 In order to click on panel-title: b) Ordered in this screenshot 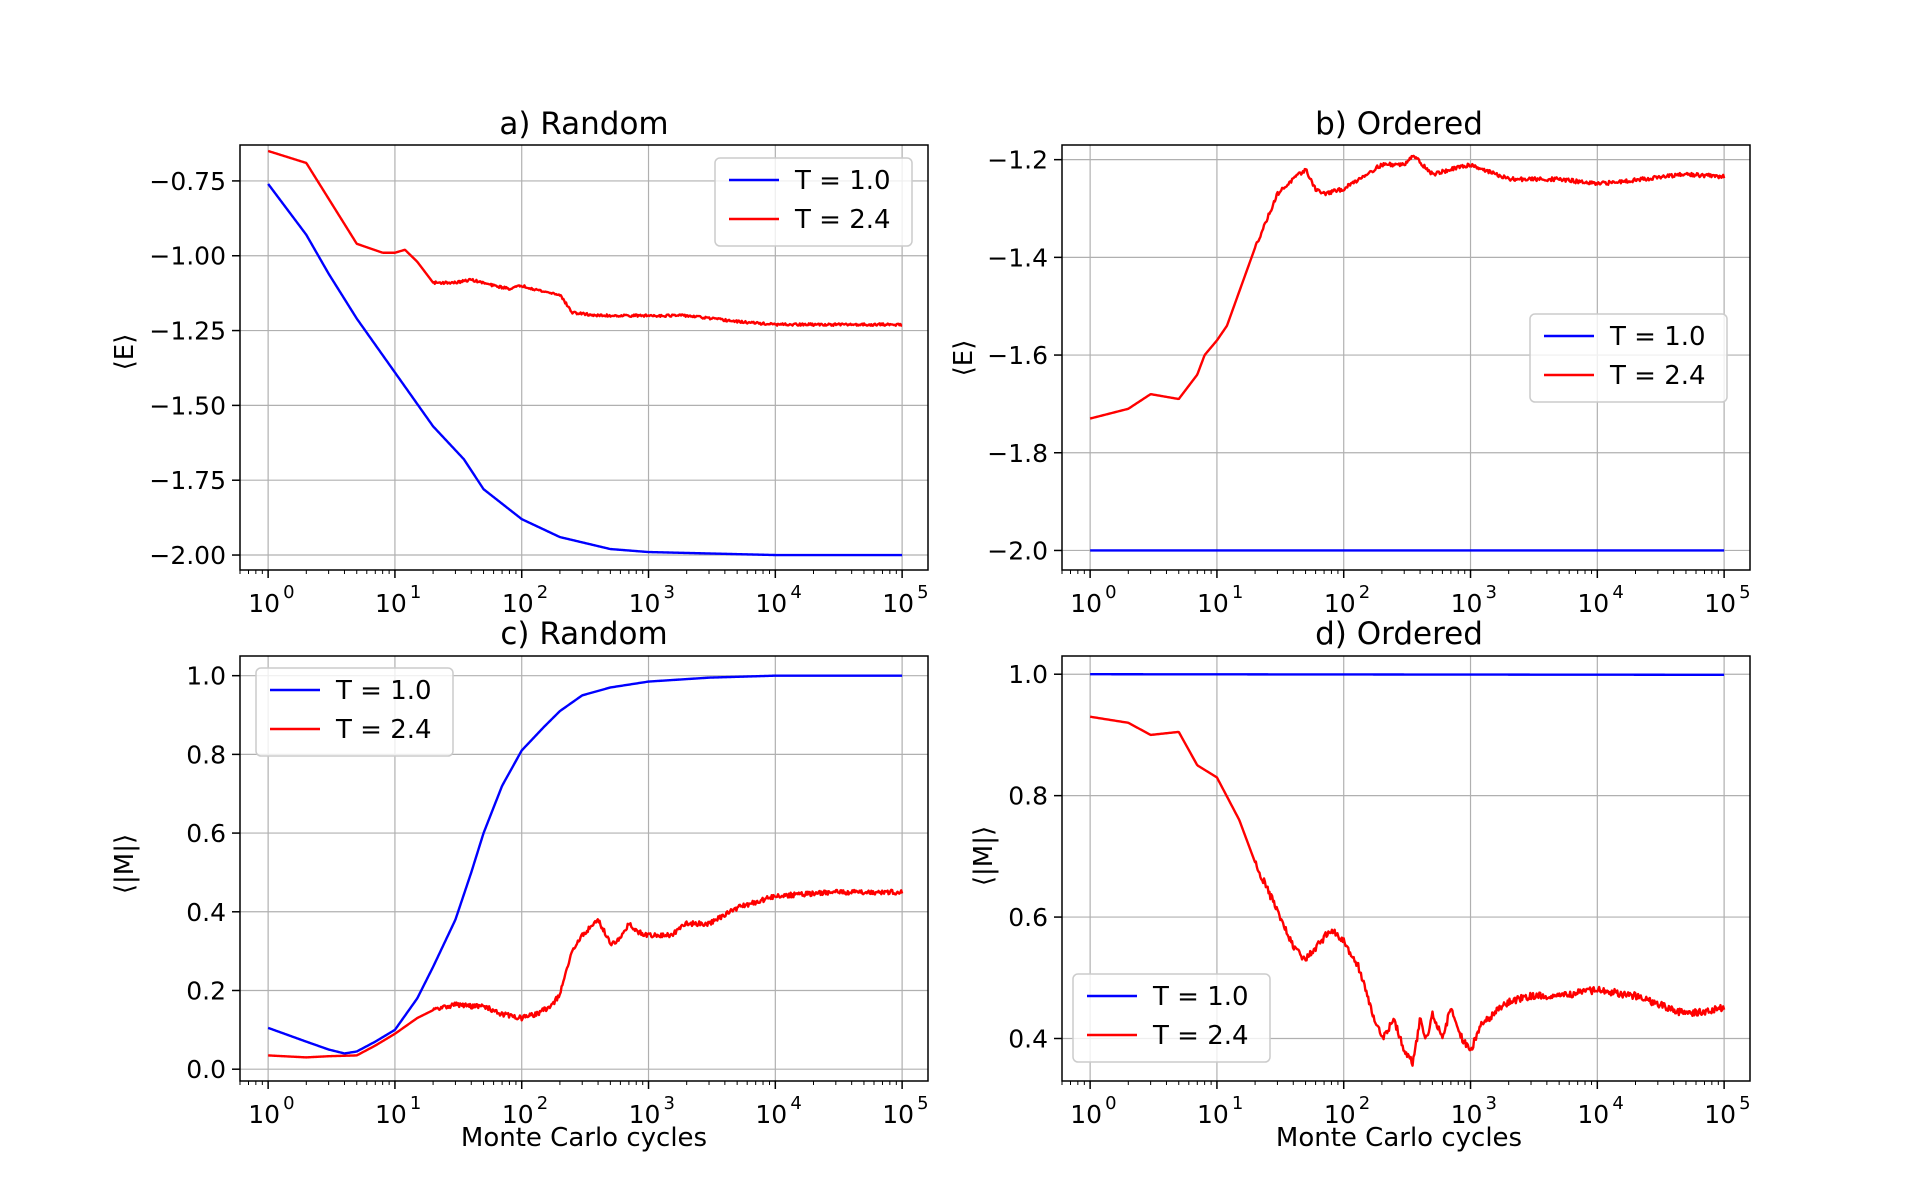, I will do `click(1399, 124)`.